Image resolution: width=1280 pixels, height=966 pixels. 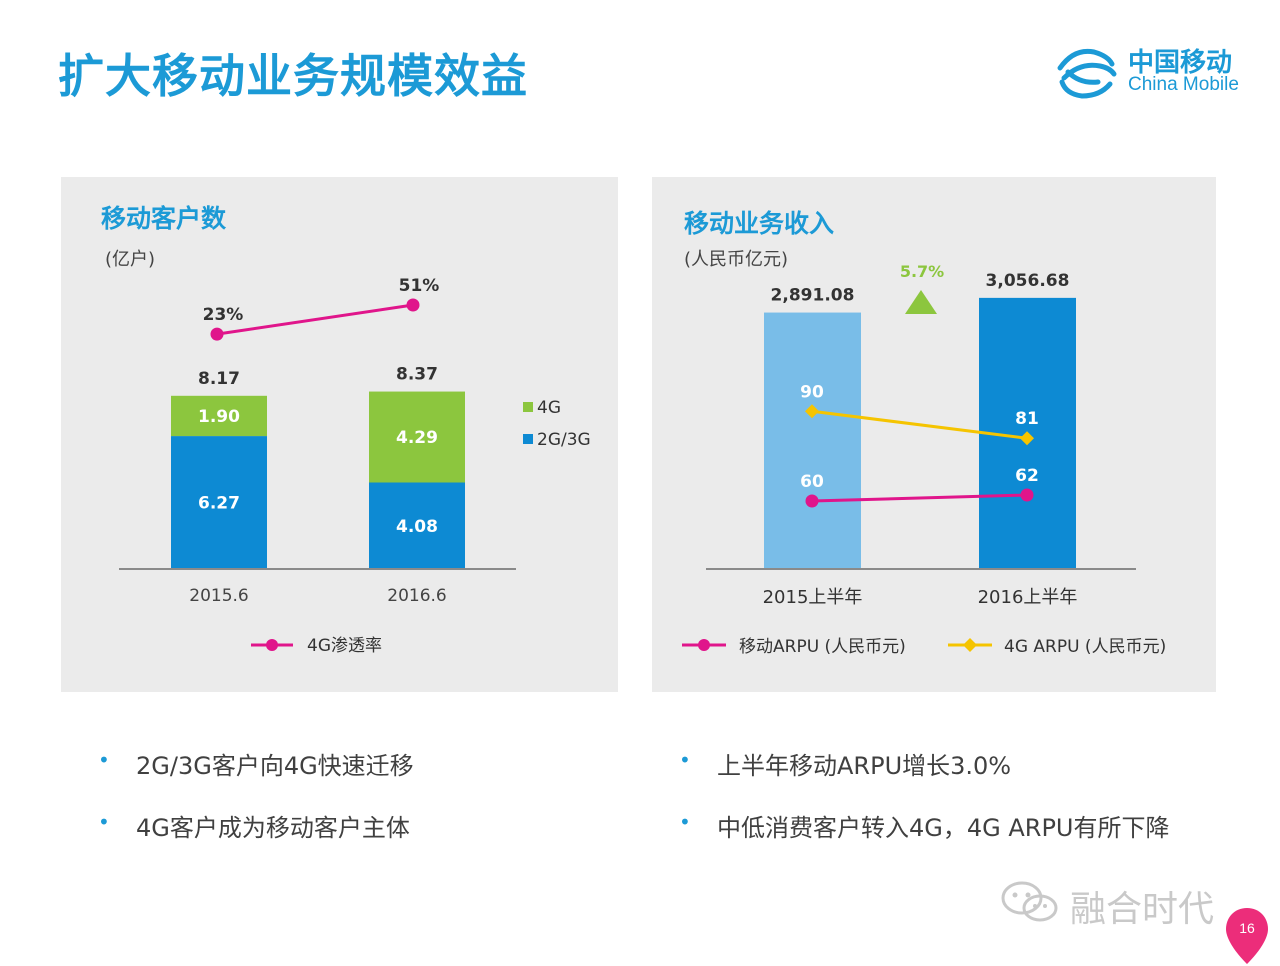 I want to click on watermark-text: 融合时代, so click(x=1142, y=909).